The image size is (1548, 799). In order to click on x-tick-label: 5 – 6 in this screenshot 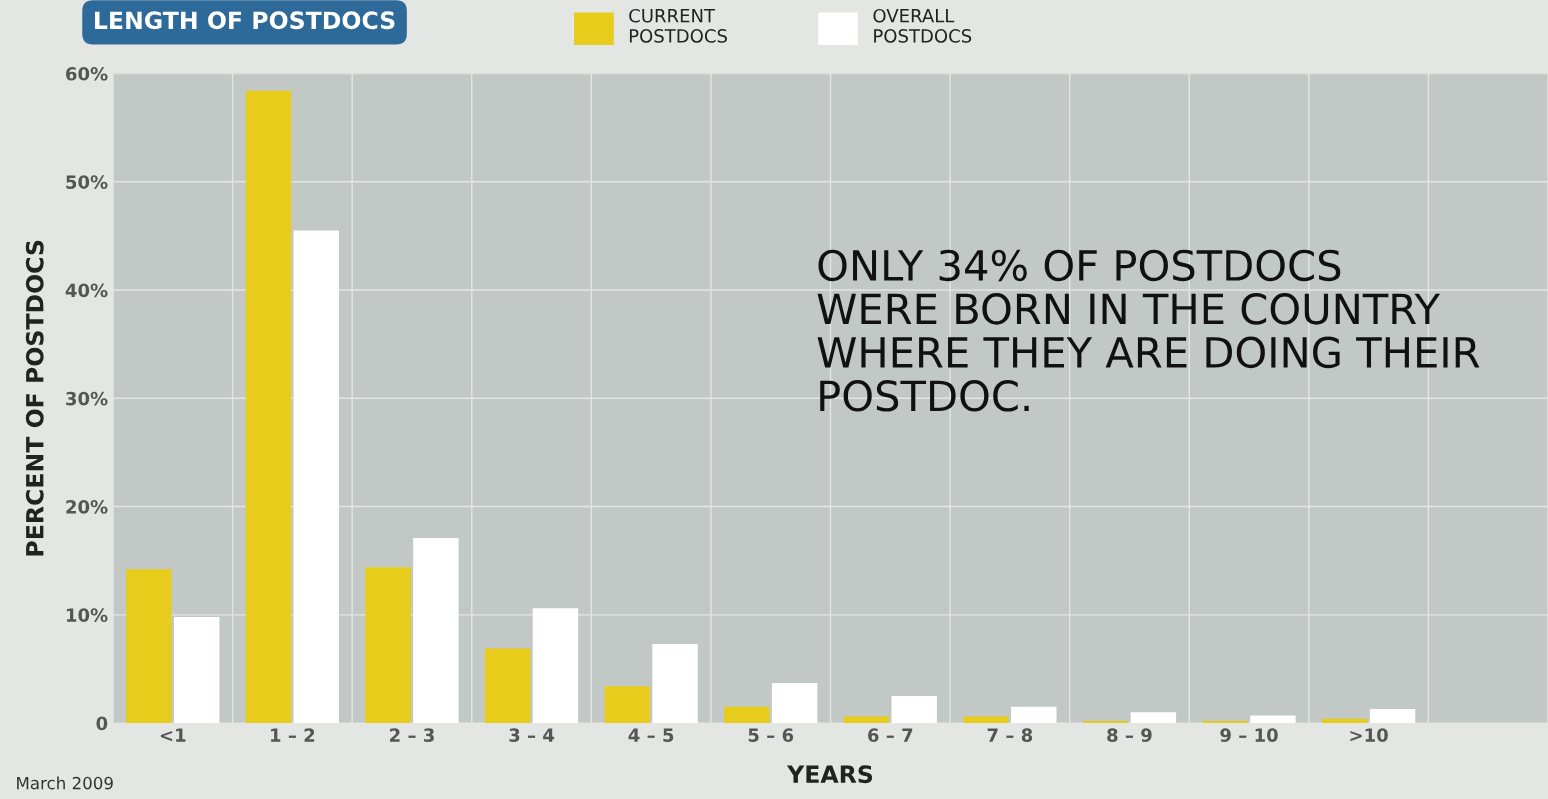, I will do `click(771, 735)`.